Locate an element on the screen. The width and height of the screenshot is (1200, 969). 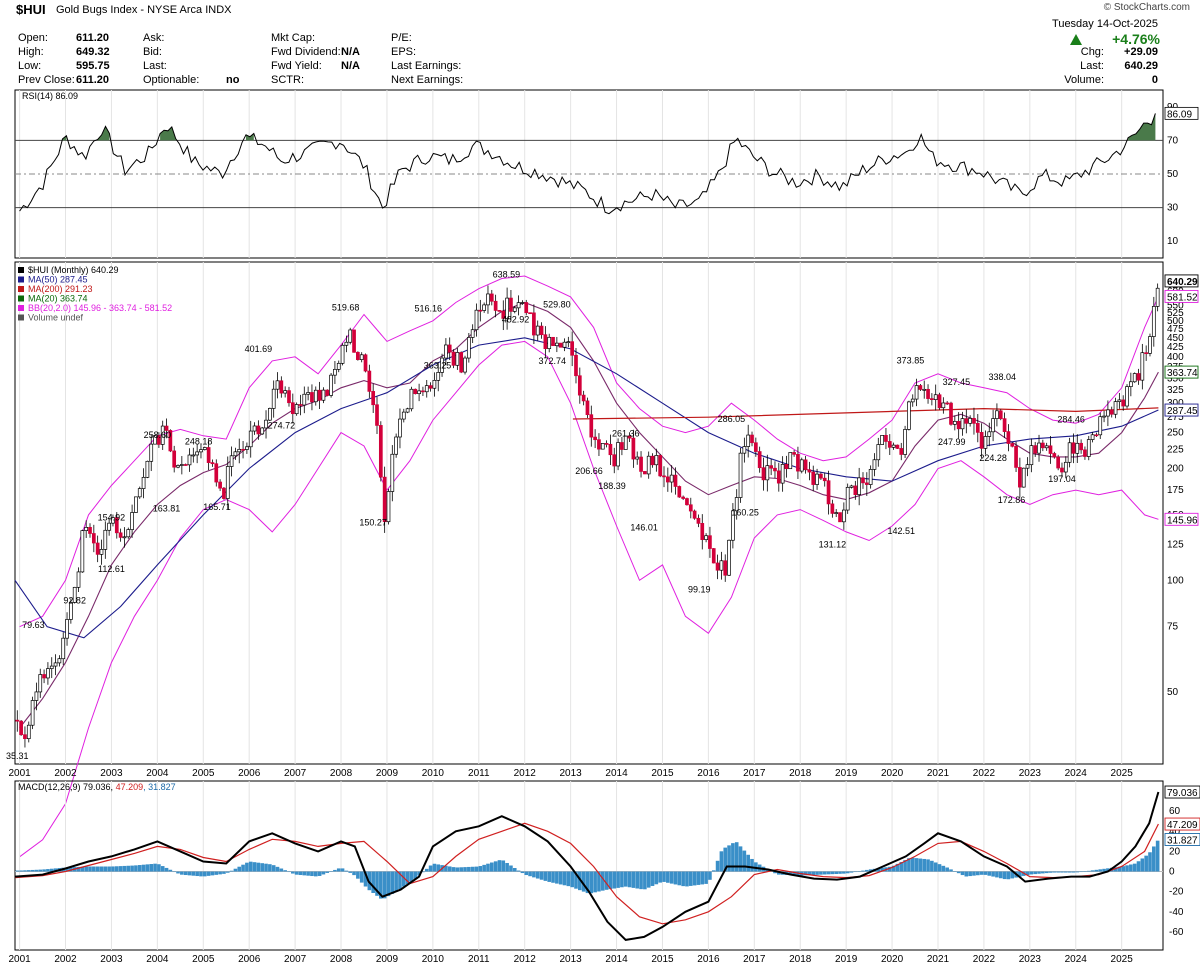
price-right-label-value: 145.96 is located at coordinates (1182, 520).